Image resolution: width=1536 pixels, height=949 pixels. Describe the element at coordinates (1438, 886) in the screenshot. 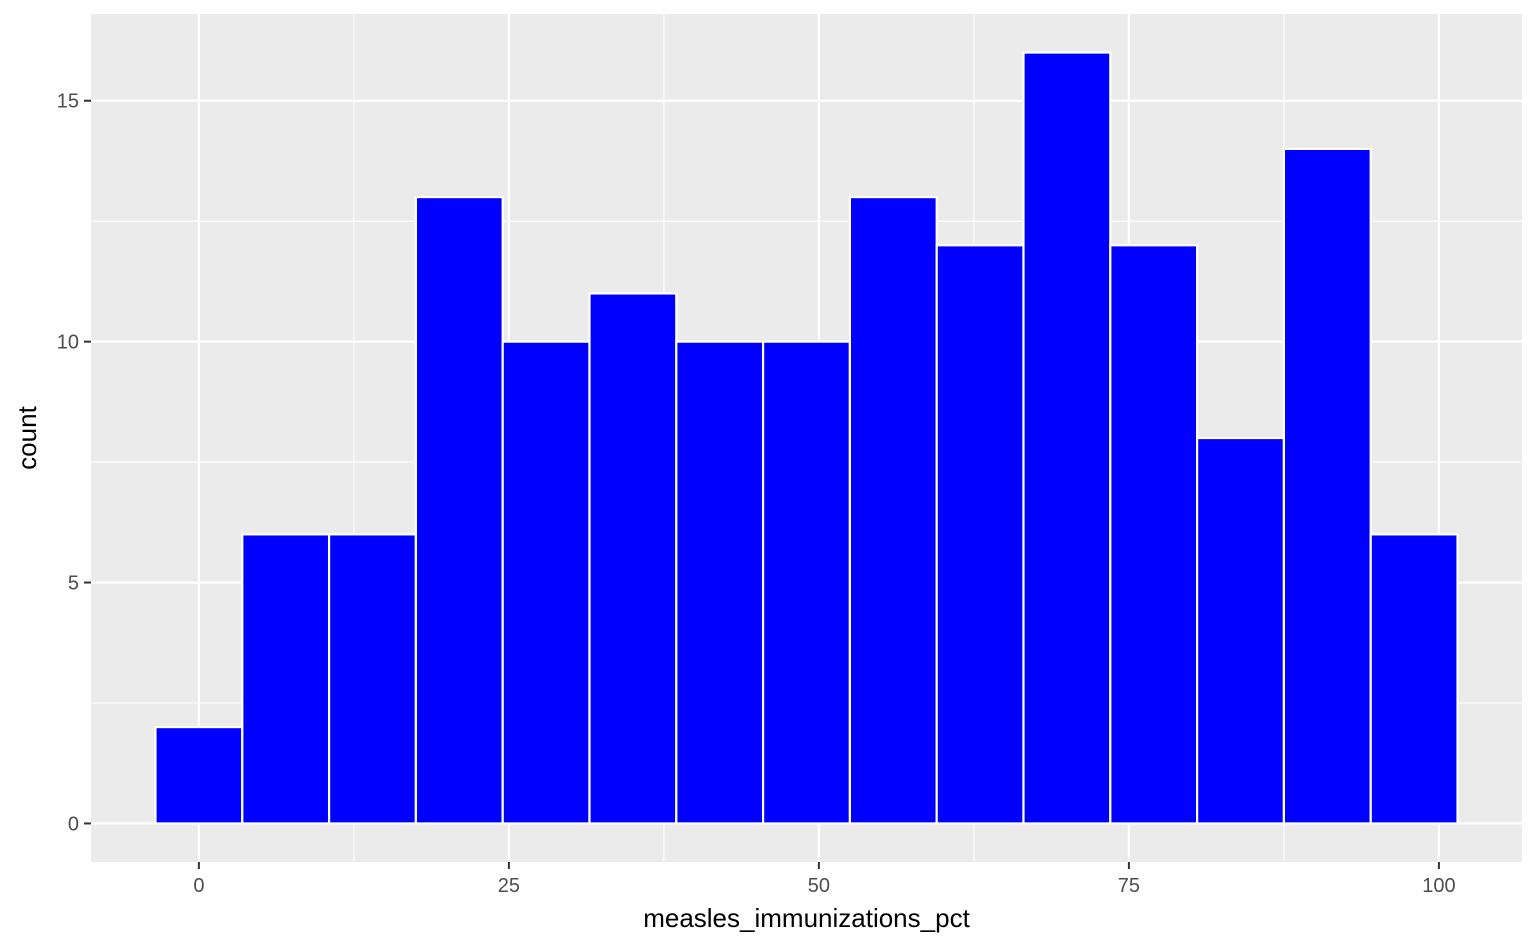

I see `x-tick-label: 100` at that location.